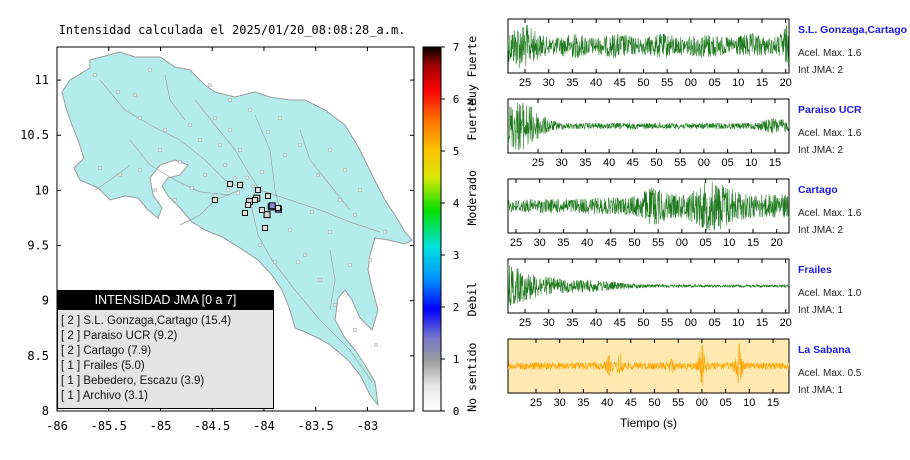  What do you see at coordinates (821, 230) in the screenshot?
I see `trace-int-jma: Int JMA: 2` at bounding box center [821, 230].